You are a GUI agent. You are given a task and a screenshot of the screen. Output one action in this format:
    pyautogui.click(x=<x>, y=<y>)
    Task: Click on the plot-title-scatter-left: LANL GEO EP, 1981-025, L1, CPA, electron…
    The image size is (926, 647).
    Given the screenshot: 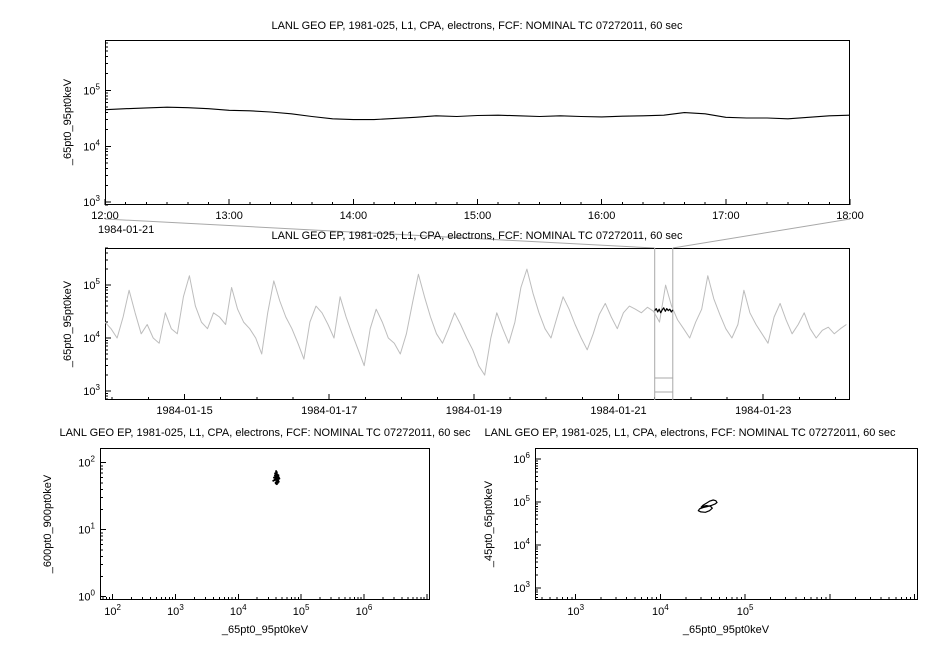 What is the action you would take?
    pyautogui.click(x=265, y=433)
    